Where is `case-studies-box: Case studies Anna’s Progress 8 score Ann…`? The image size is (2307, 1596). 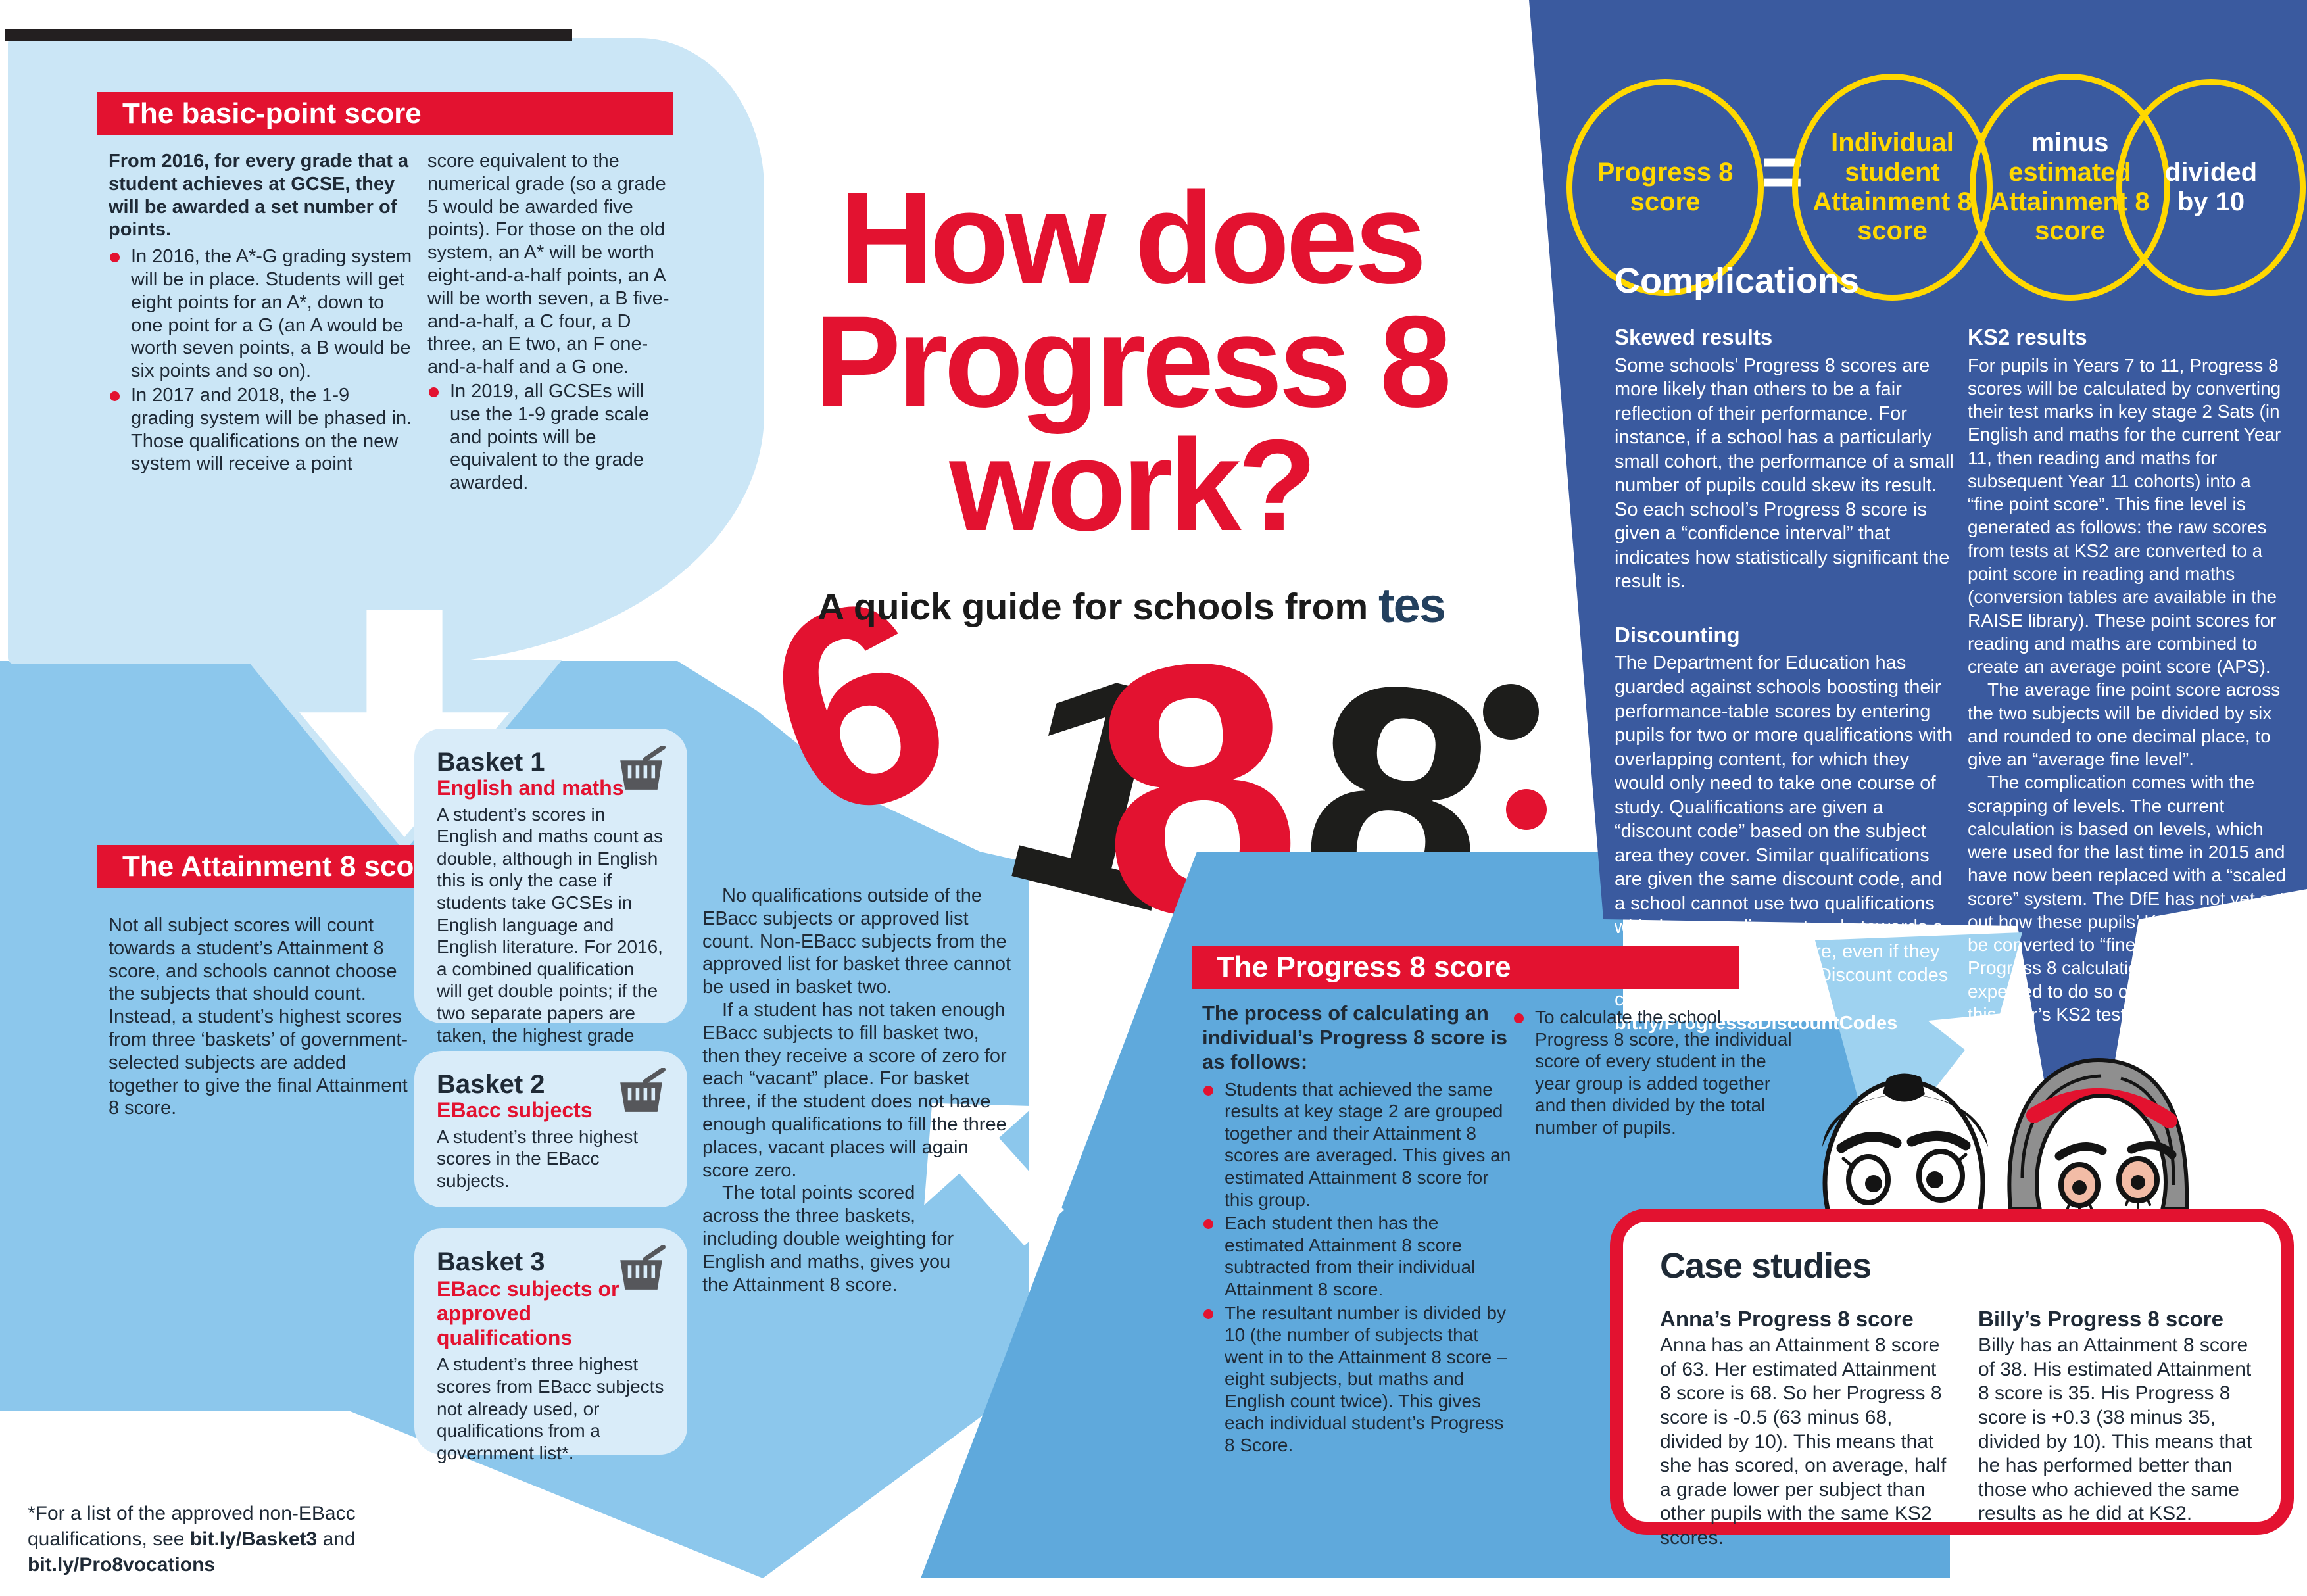
case-studies-box: Case studies Anna’s Progress 8 score Ann… is located at coordinates (1952, 1379).